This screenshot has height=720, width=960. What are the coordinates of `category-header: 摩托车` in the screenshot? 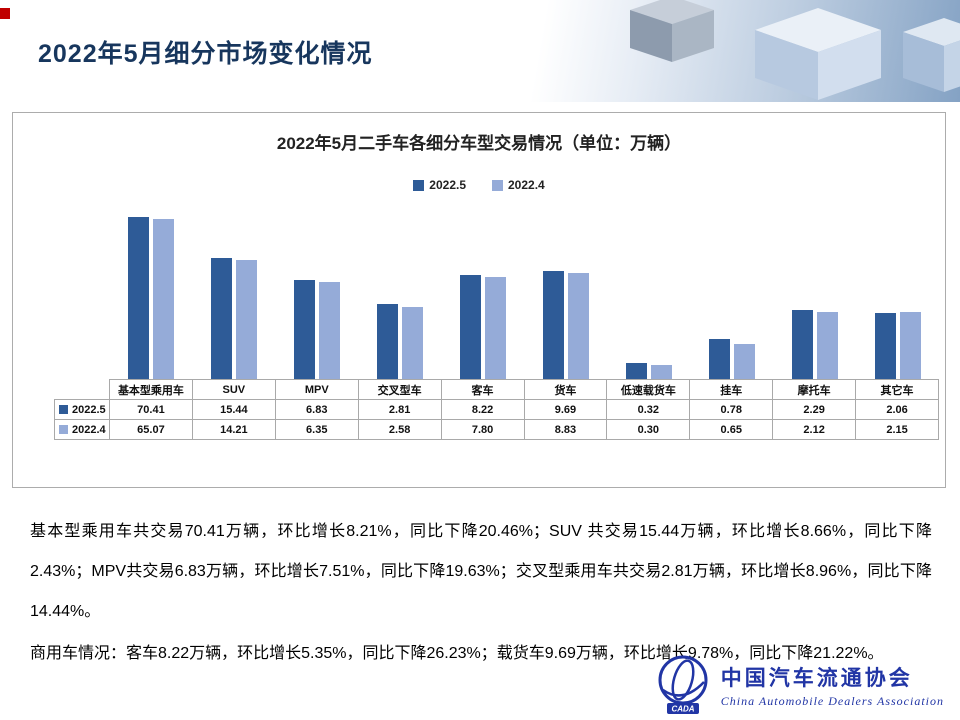 It's located at (814, 389).